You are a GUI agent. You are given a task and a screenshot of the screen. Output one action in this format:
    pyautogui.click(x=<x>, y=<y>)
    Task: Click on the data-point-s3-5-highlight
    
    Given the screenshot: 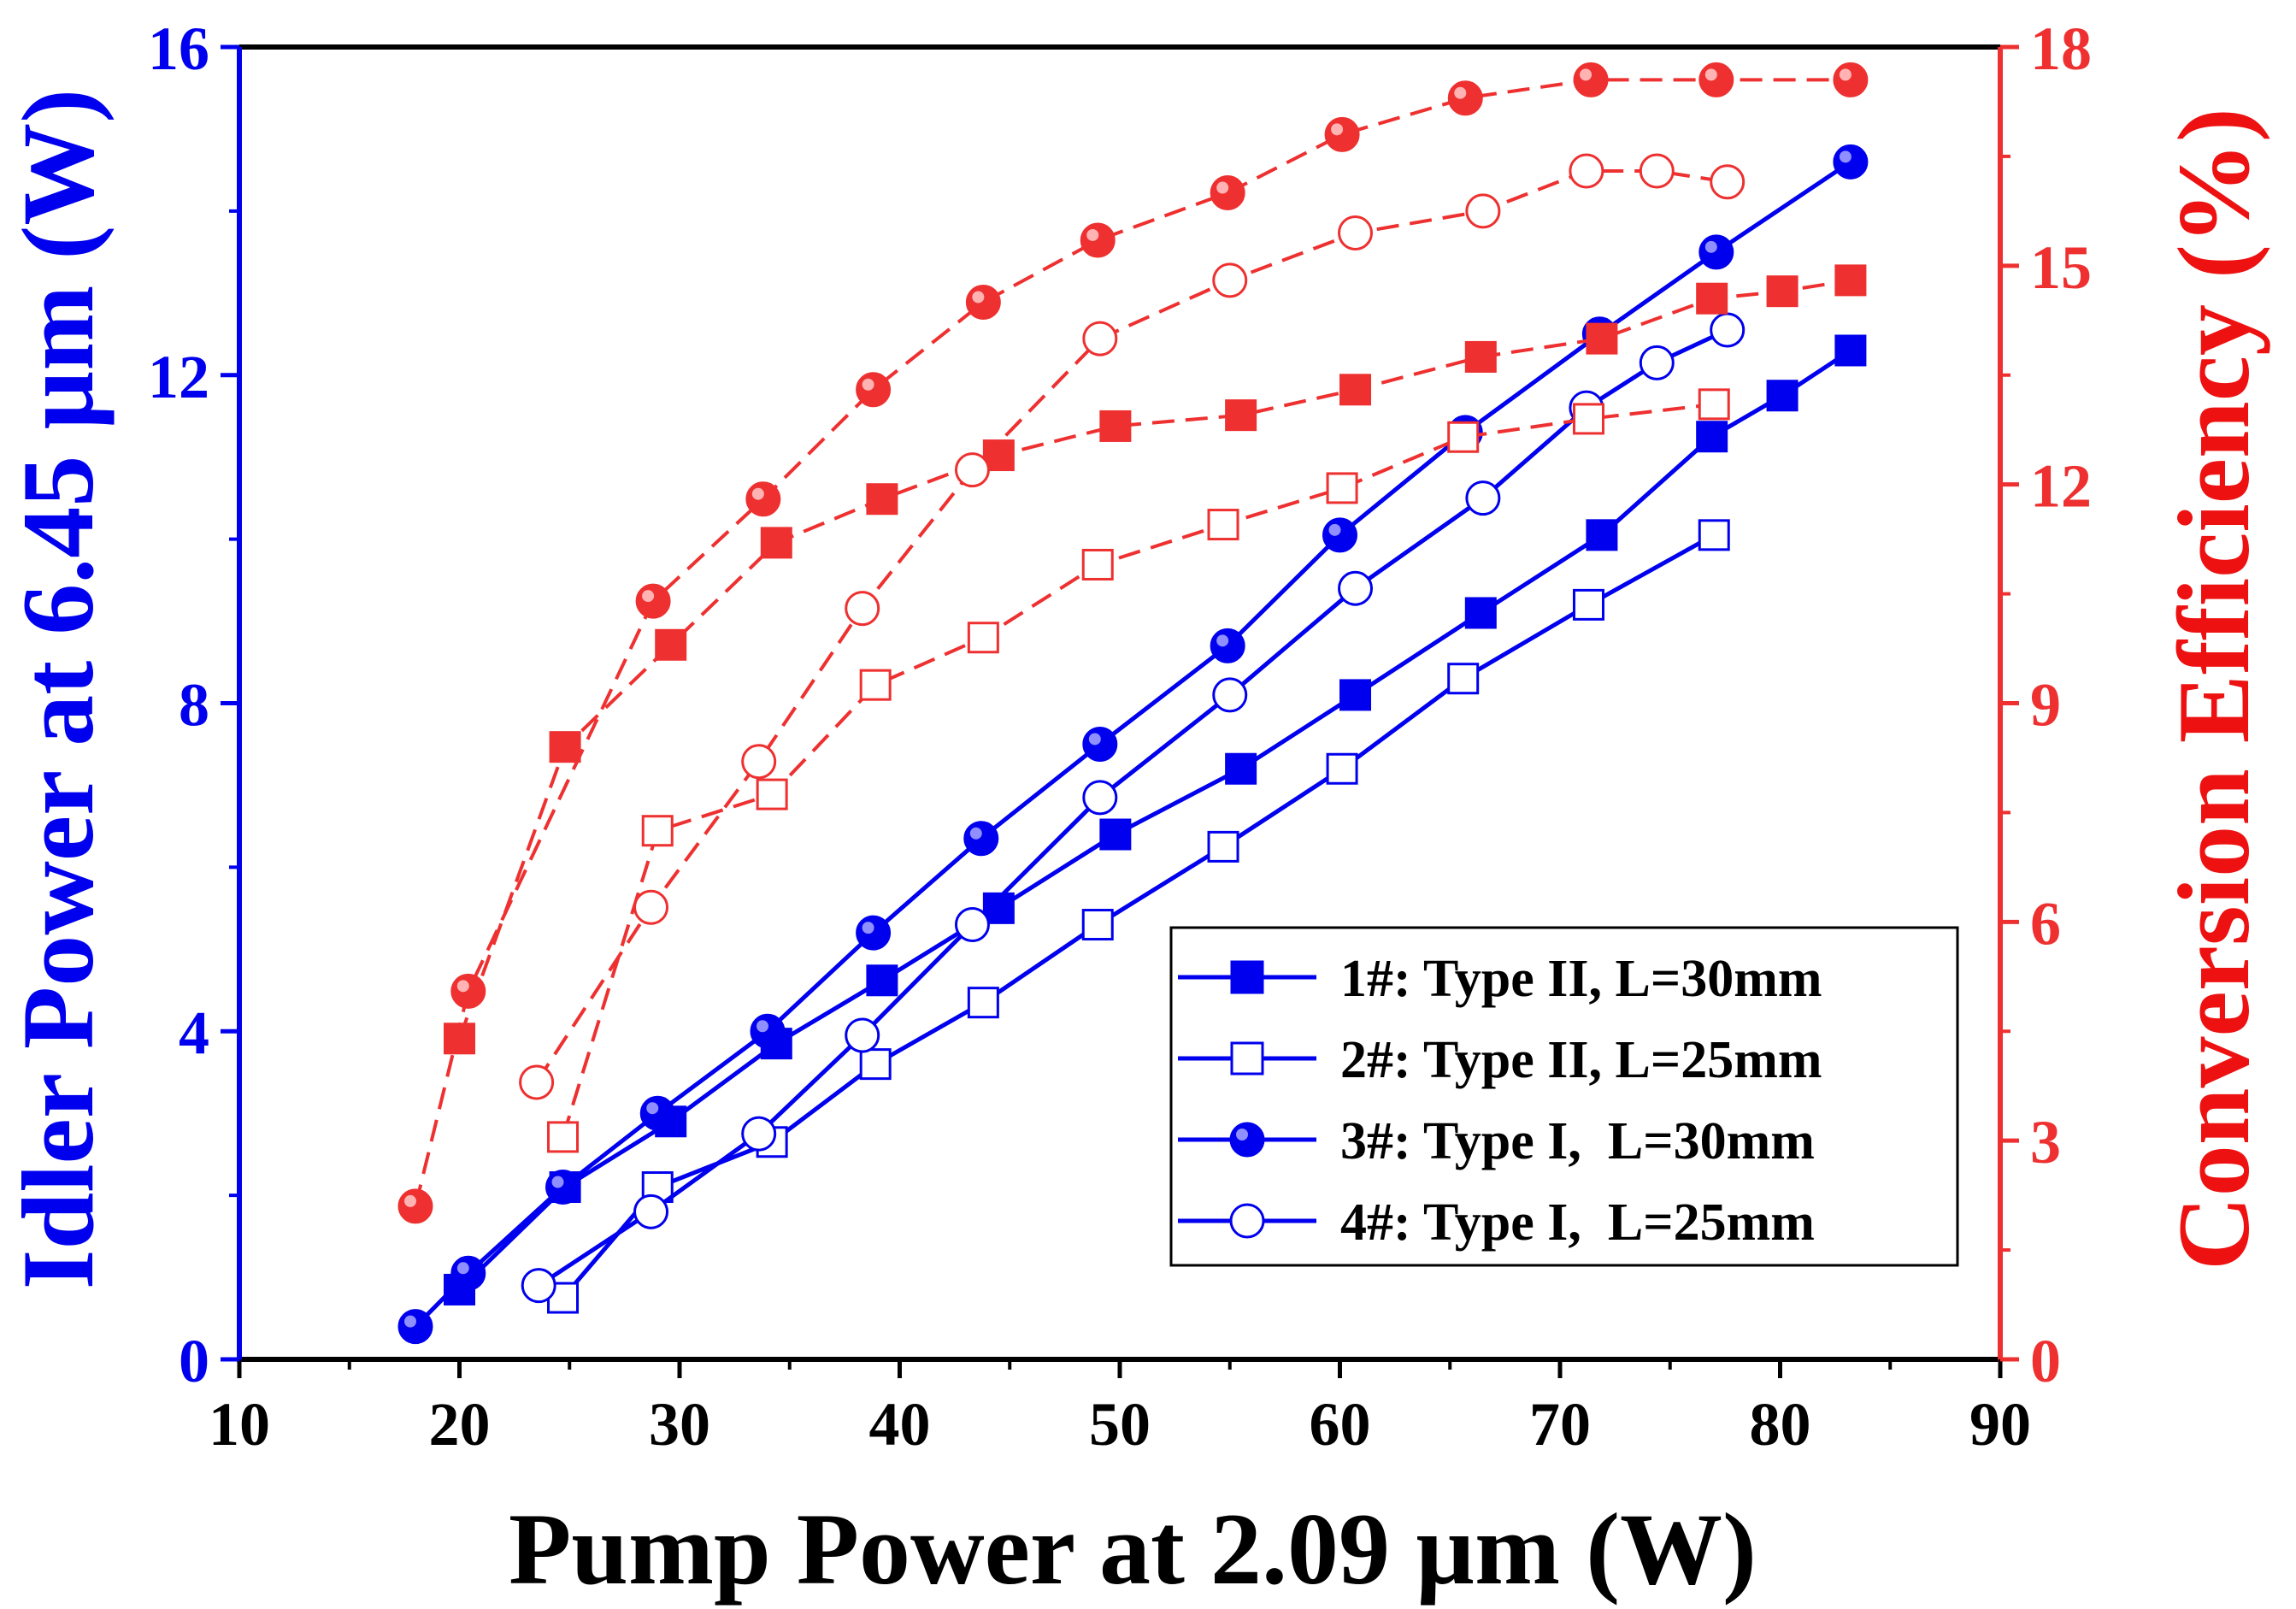 What is the action you would take?
    pyautogui.click(x=762, y=1026)
    